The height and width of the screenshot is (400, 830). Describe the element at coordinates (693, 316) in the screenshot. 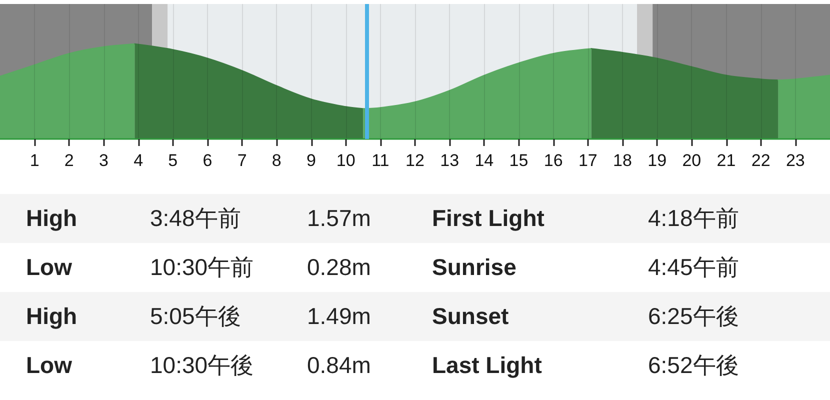

I see `text: 6:25午後` at that location.